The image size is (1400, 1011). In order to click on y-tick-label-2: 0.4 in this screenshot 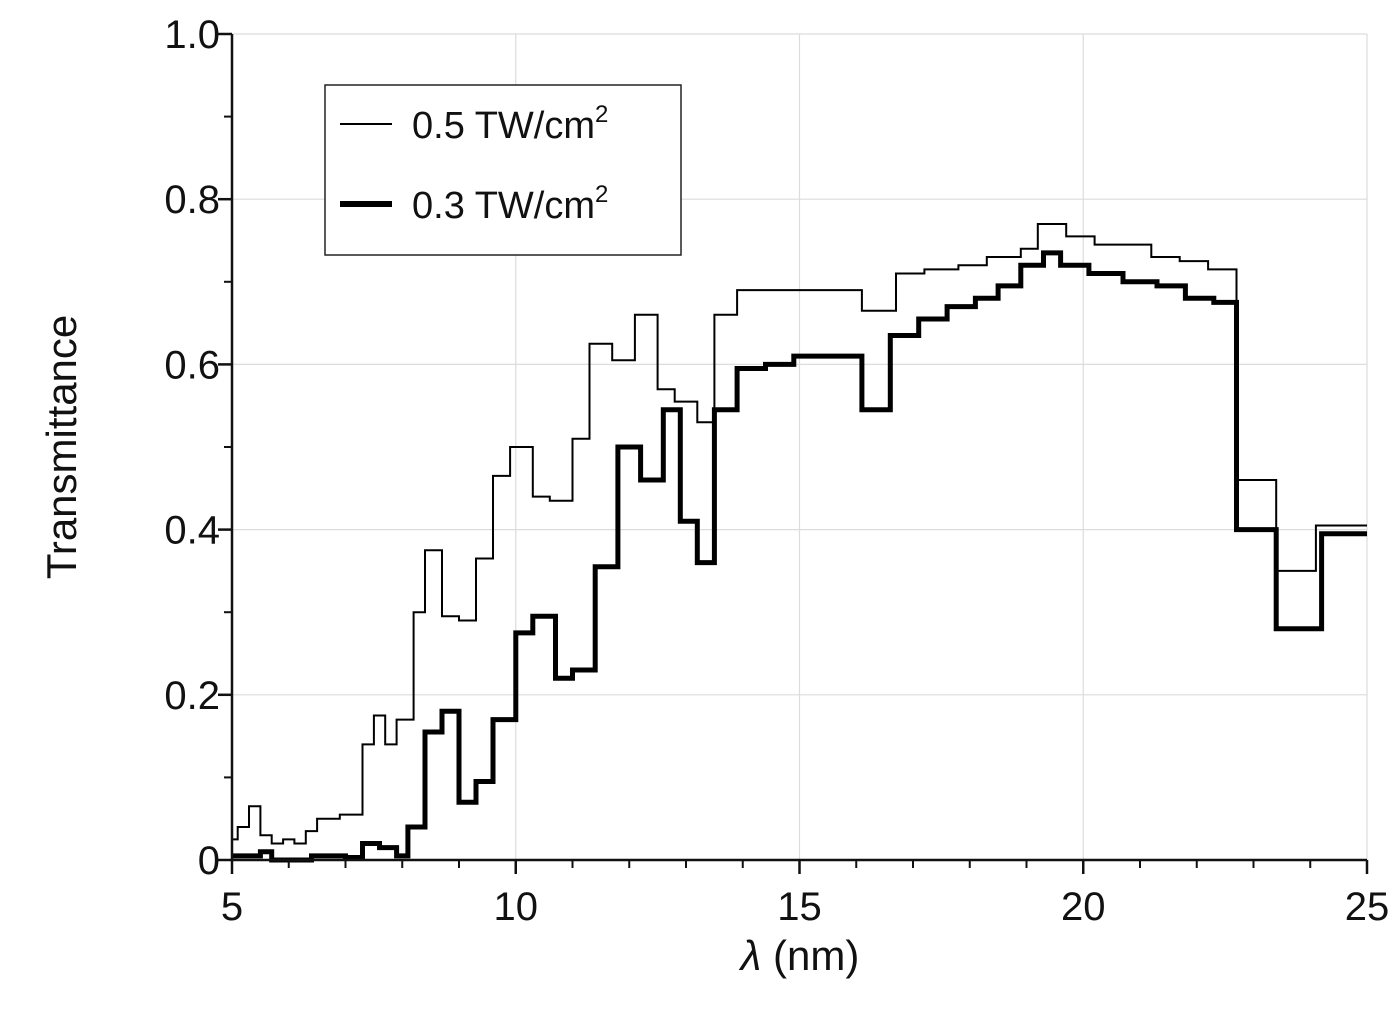, I will do `click(192, 531)`.